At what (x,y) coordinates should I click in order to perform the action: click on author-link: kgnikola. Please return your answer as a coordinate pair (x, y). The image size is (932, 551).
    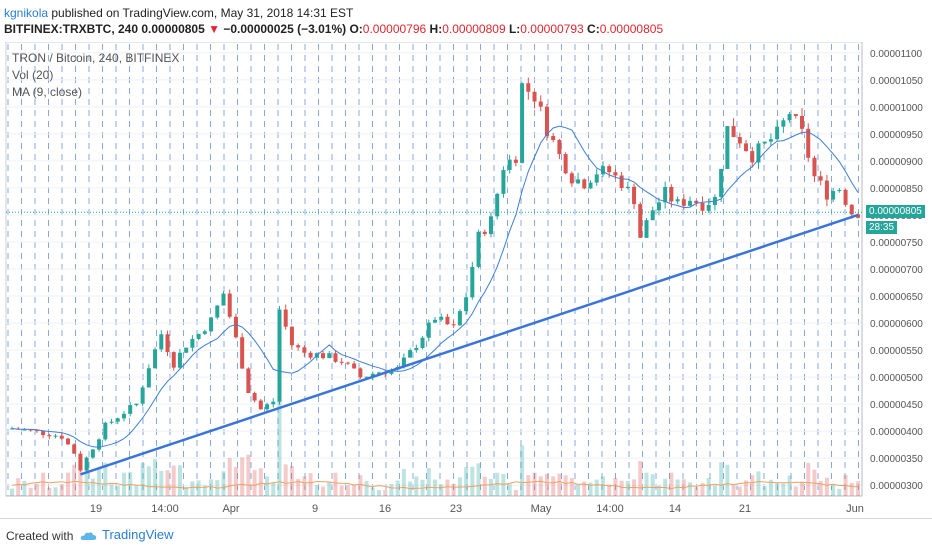
    Looking at the image, I should click on (26, 13).